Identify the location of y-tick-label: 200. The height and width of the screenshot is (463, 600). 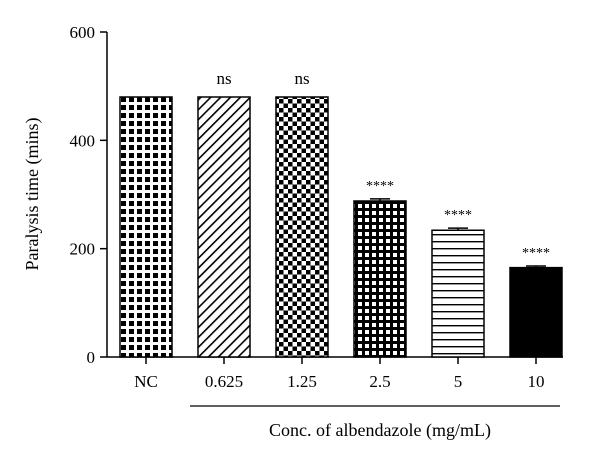
(83, 249).